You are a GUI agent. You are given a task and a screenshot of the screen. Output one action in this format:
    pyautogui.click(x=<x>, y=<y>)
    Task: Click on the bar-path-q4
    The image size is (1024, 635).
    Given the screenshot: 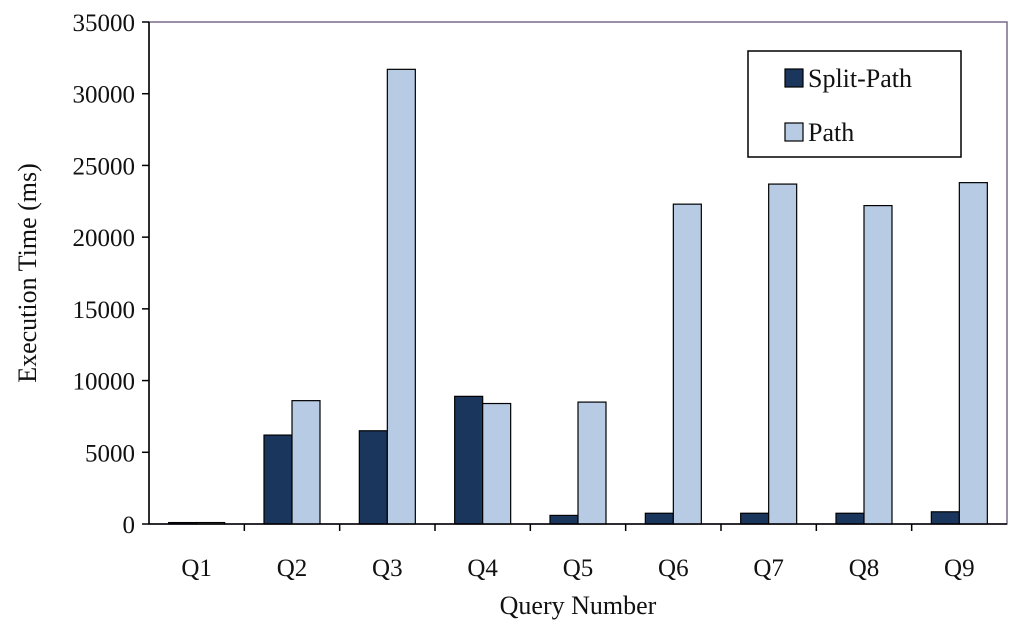 What is the action you would take?
    pyautogui.click(x=497, y=463)
    